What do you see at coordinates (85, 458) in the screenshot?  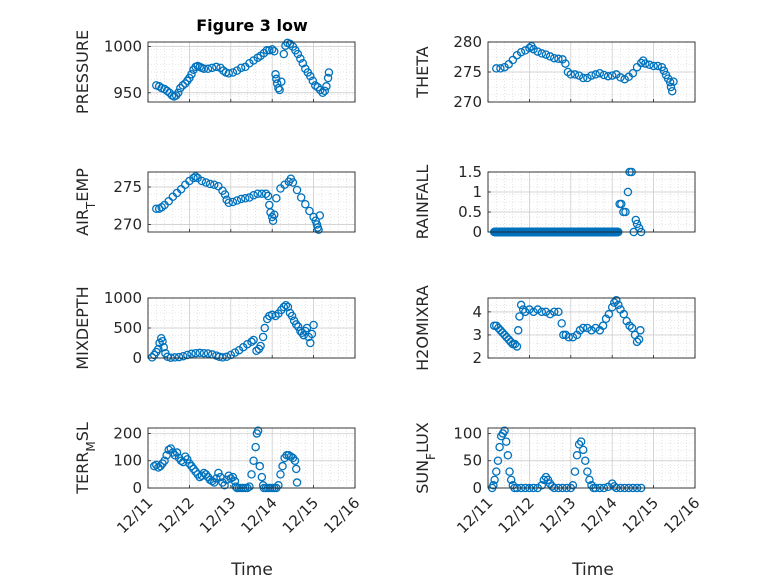 I see `y-axis-label: TERRMSL` at bounding box center [85, 458].